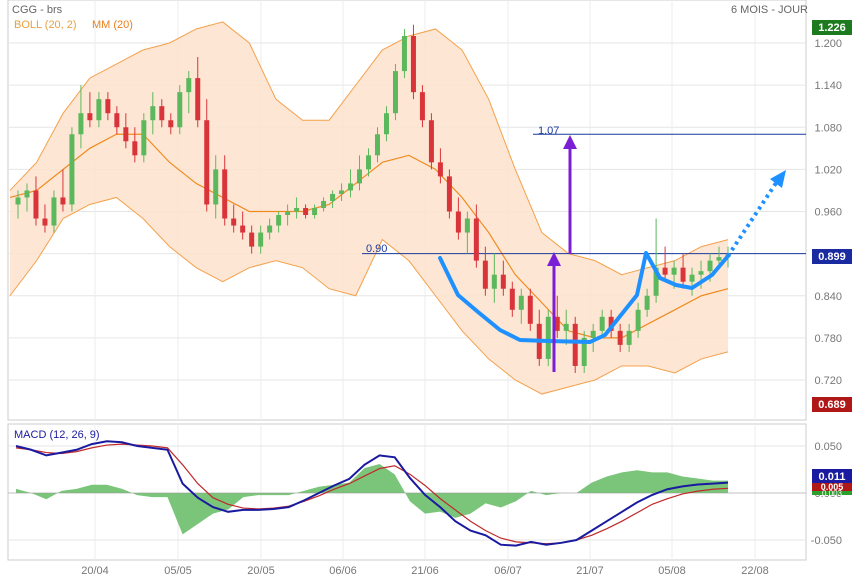 Image resolution: width=854 pixels, height=580 pixels. Describe the element at coordinates (828, 86) in the screenshot. I see `price-tick-label: 1.140` at that location.